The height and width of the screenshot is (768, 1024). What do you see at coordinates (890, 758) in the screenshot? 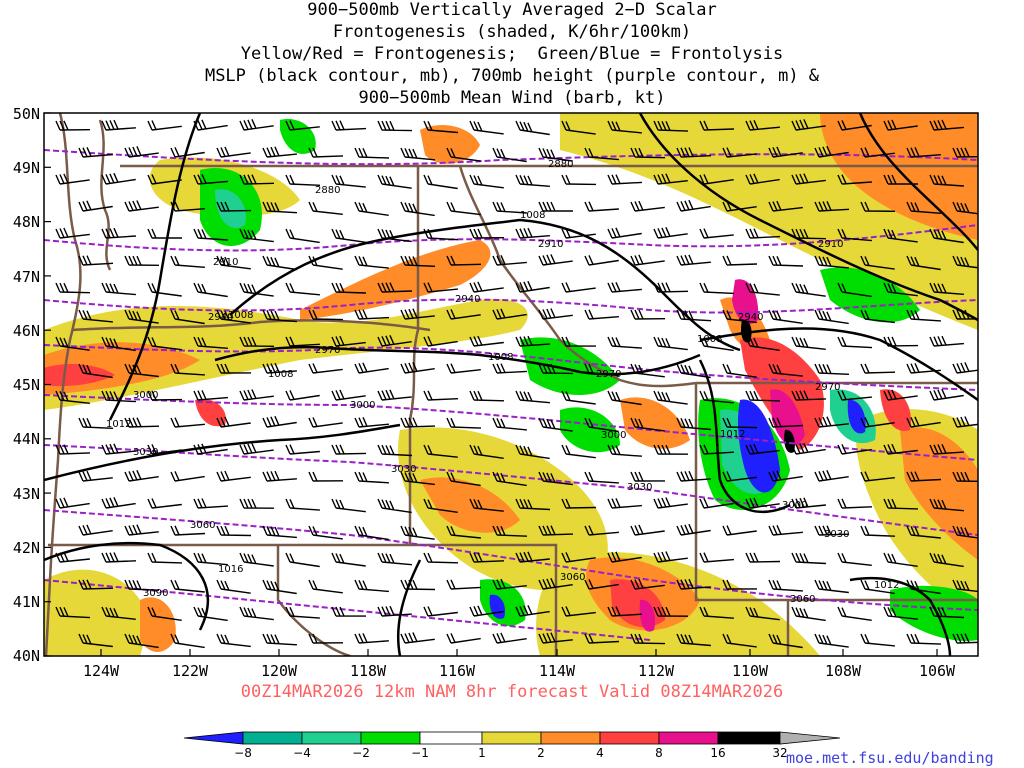
I see `source-credit: moe.met.fsu.edu/banding` at bounding box center [890, 758].